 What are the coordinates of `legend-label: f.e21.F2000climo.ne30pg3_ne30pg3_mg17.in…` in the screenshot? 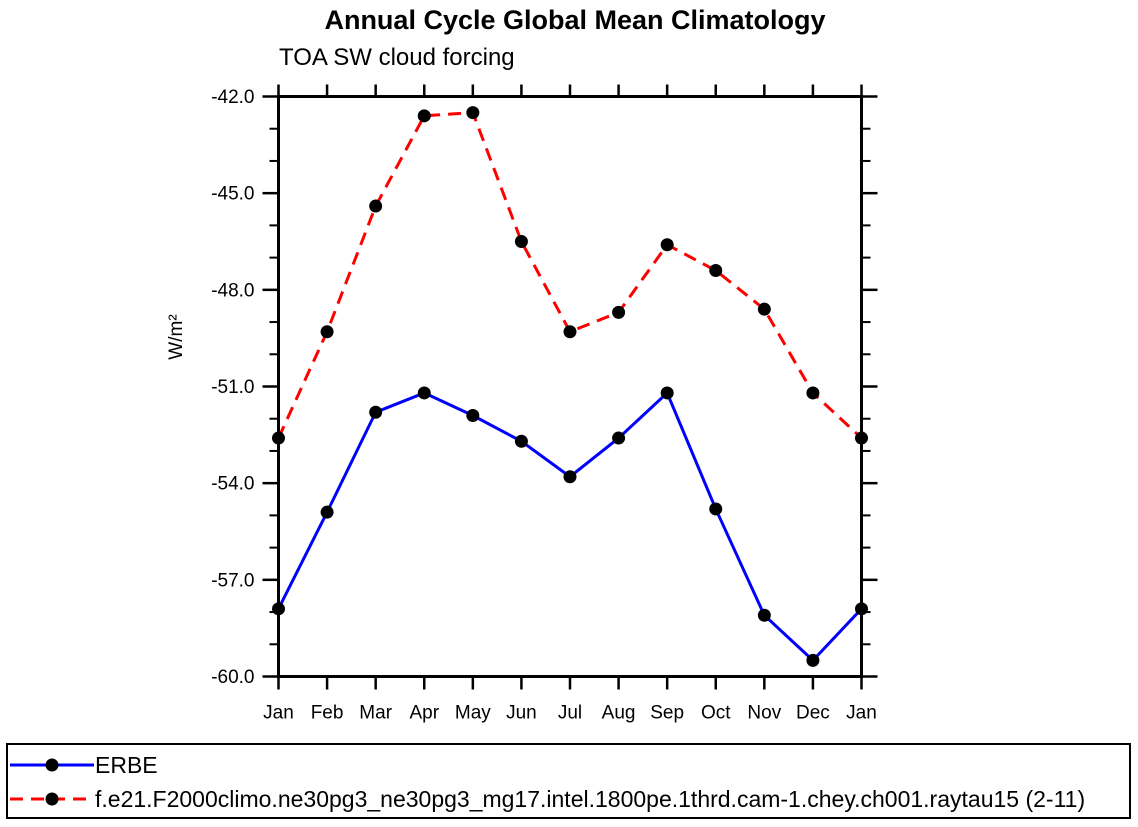 It's located at (590, 798).